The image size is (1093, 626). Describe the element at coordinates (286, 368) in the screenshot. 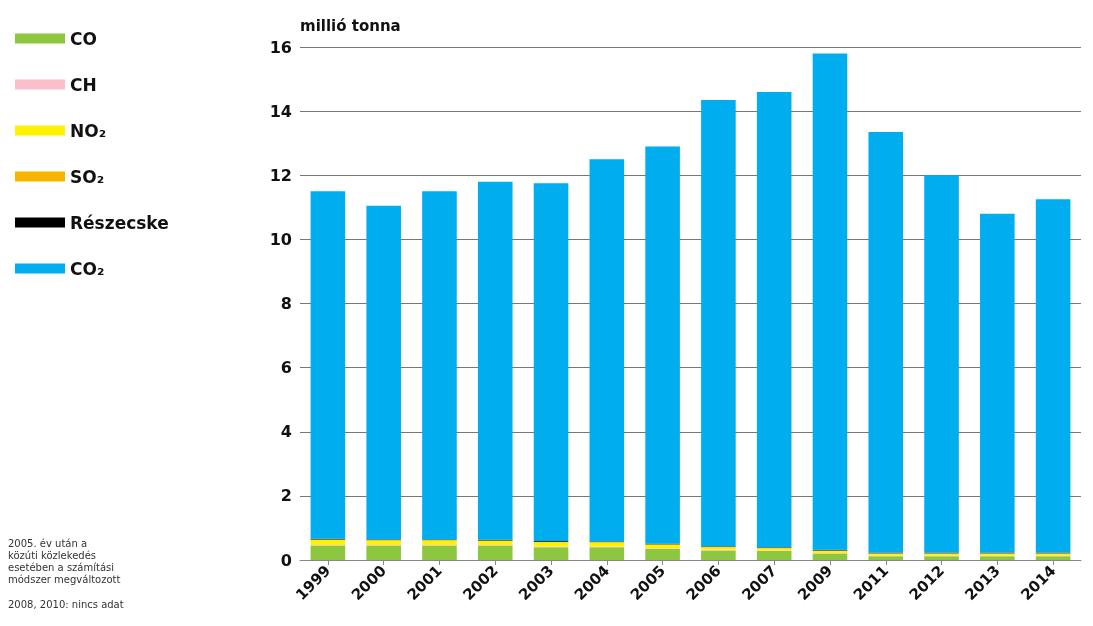

I see `y-tick-label: 6` at that location.